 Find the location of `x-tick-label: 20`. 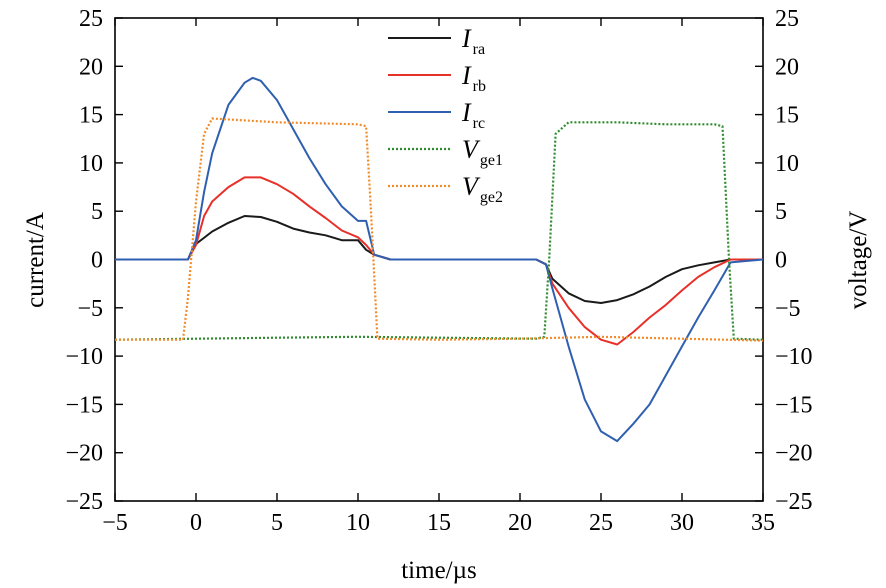

x-tick-label: 20 is located at coordinates (520, 523).